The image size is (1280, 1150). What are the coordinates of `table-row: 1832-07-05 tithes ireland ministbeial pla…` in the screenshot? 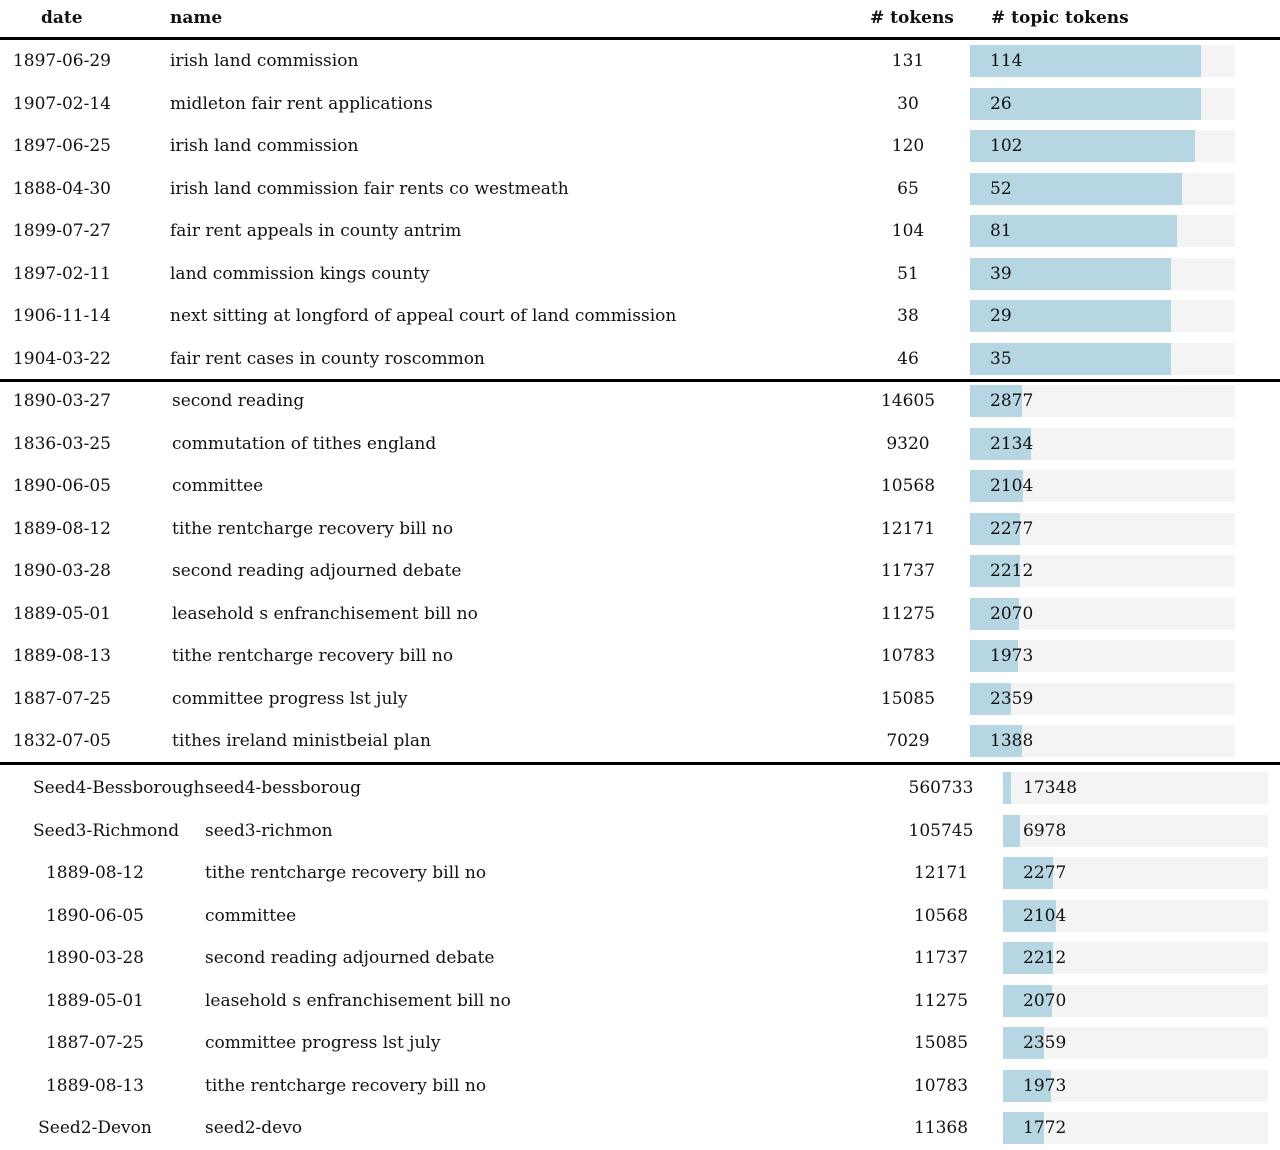 It's located at (640, 741).